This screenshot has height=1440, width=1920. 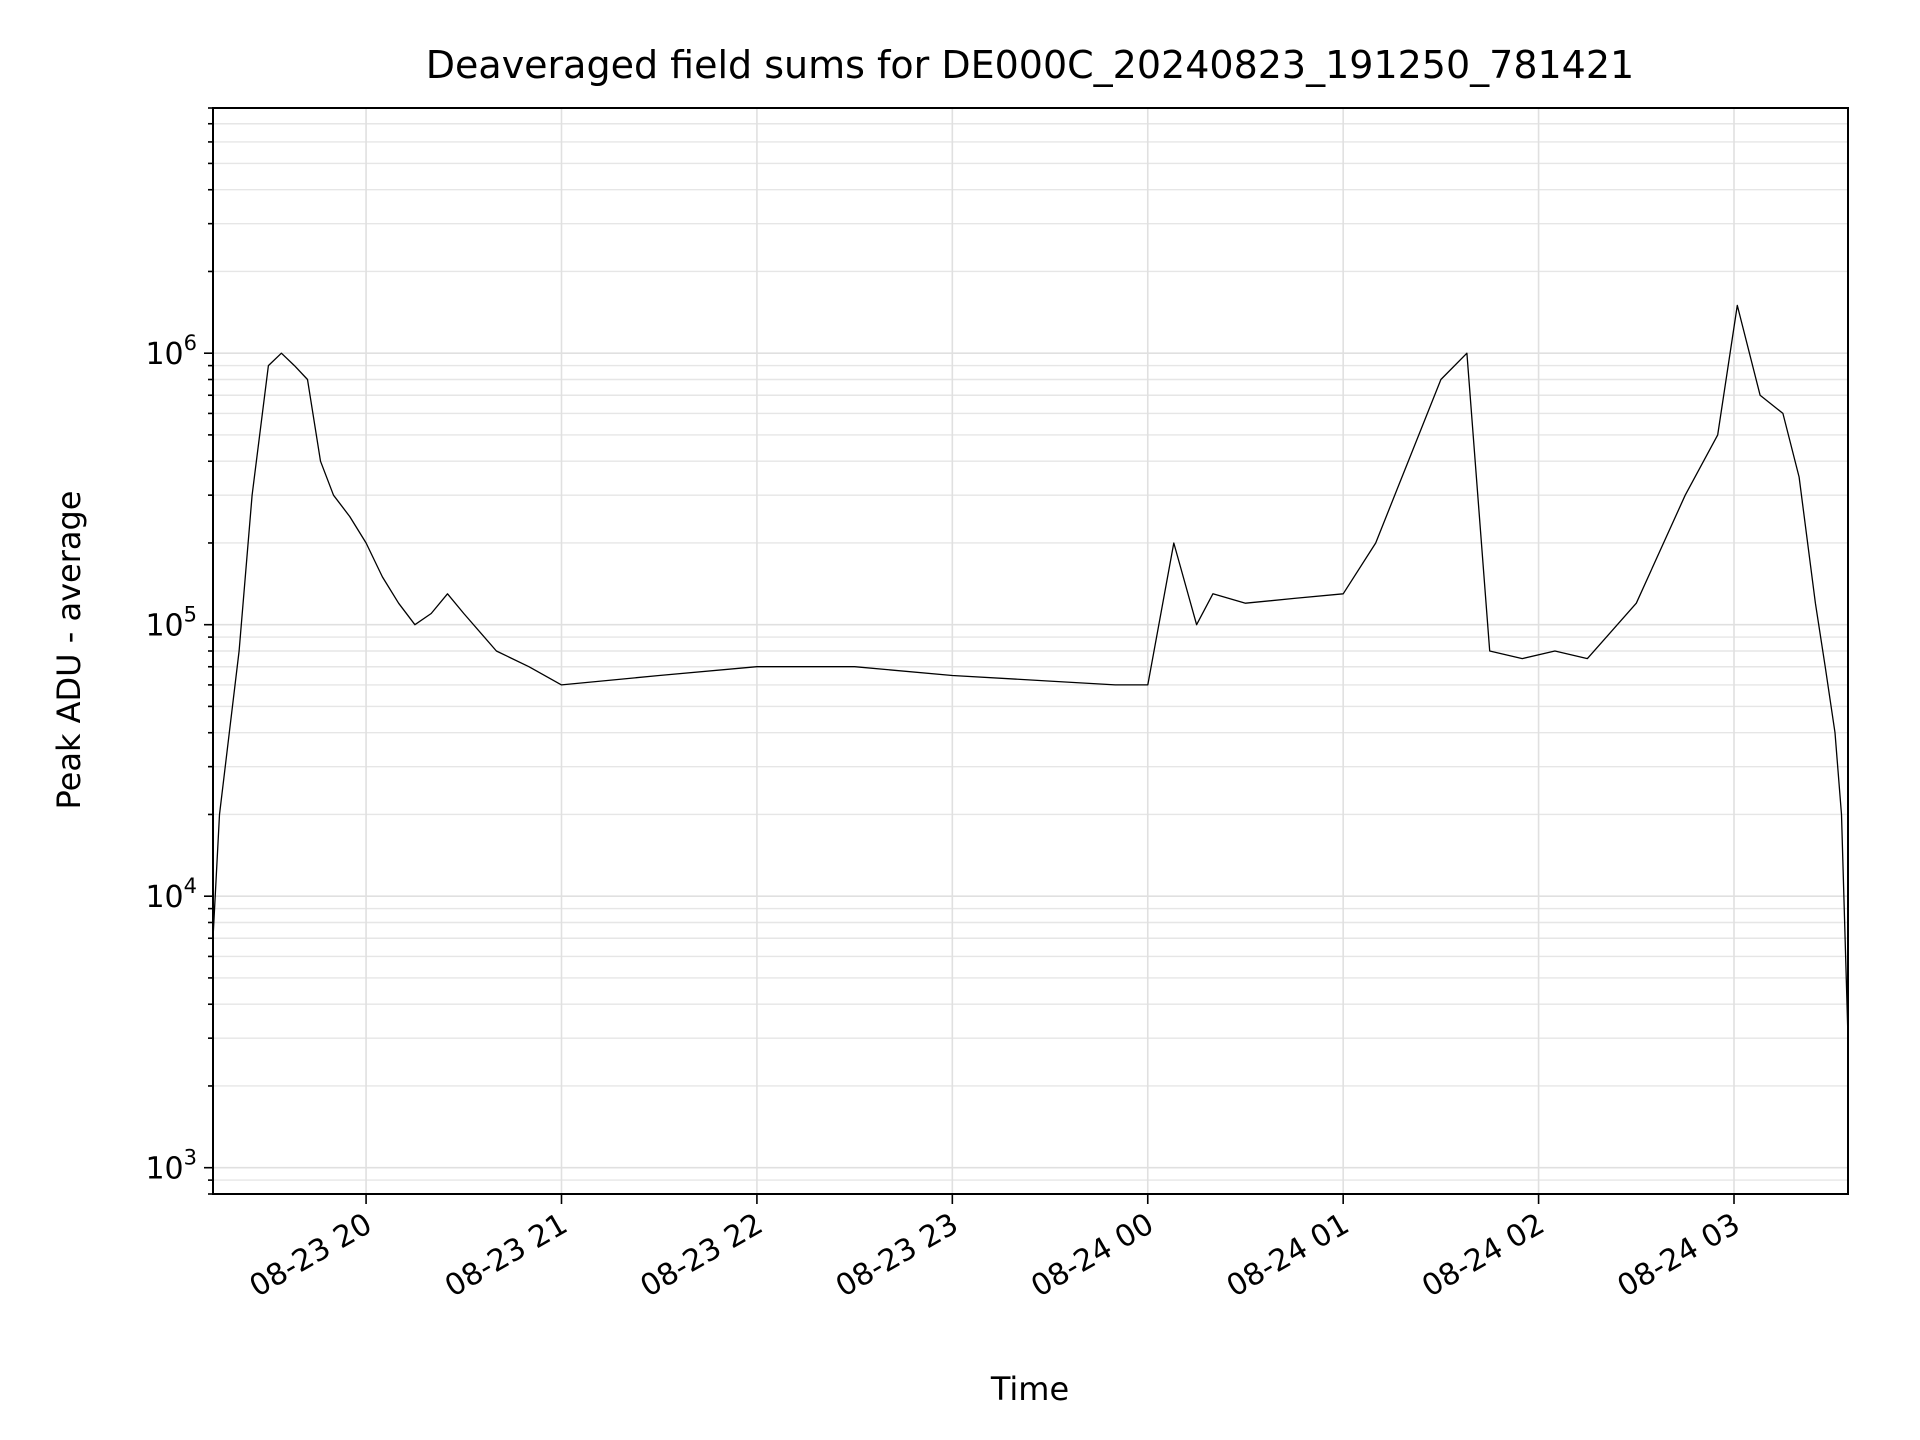 What do you see at coordinates (190, 886) in the screenshot?
I see `y-tick-label-exponent: 4` at bounding box center [190, 886].